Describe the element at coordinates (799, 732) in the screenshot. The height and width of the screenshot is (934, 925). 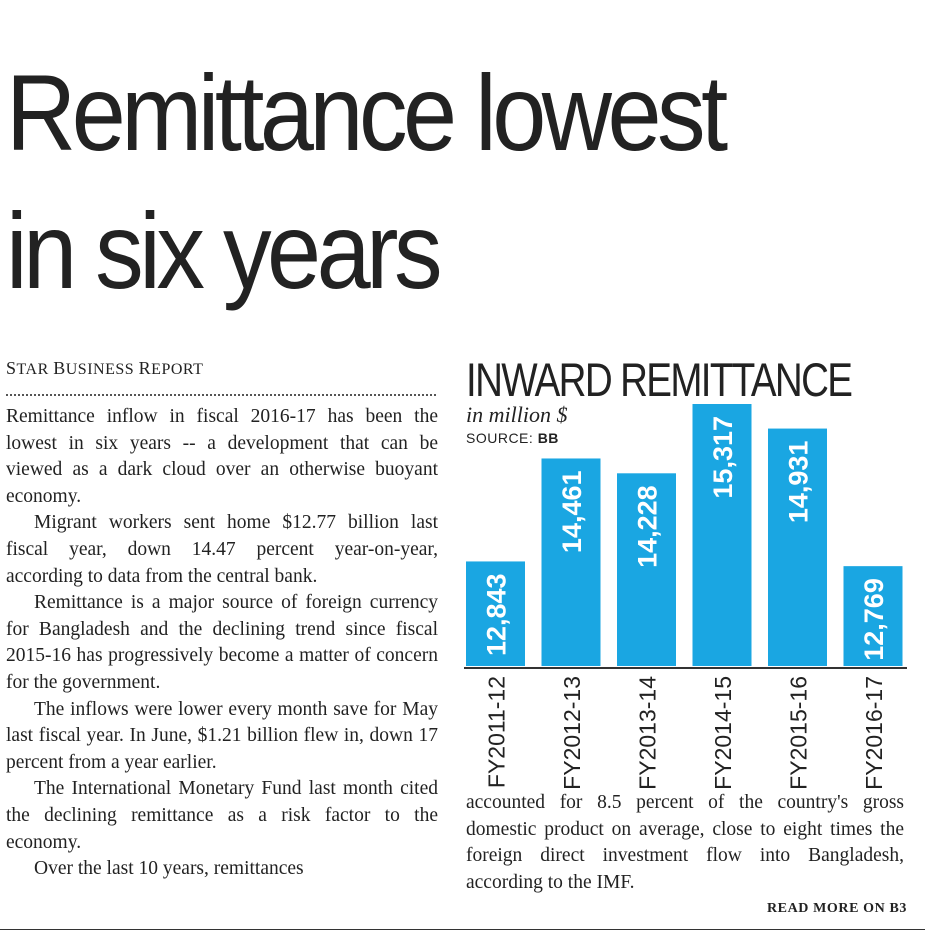
I see `x-tick-label: FY2015-16` at that location.